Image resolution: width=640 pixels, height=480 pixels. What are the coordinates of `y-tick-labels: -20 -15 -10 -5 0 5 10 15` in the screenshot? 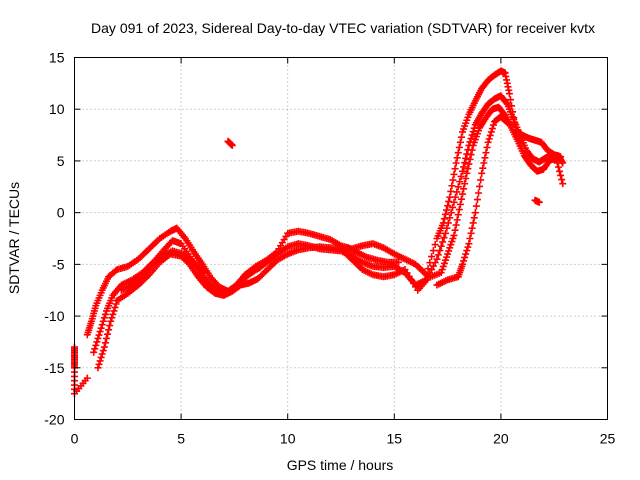 It's located at (54, 239).